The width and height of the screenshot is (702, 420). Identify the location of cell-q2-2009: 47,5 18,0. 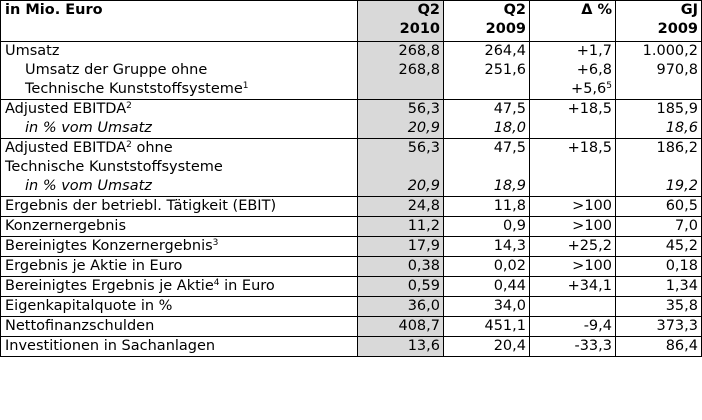
(486, 119).